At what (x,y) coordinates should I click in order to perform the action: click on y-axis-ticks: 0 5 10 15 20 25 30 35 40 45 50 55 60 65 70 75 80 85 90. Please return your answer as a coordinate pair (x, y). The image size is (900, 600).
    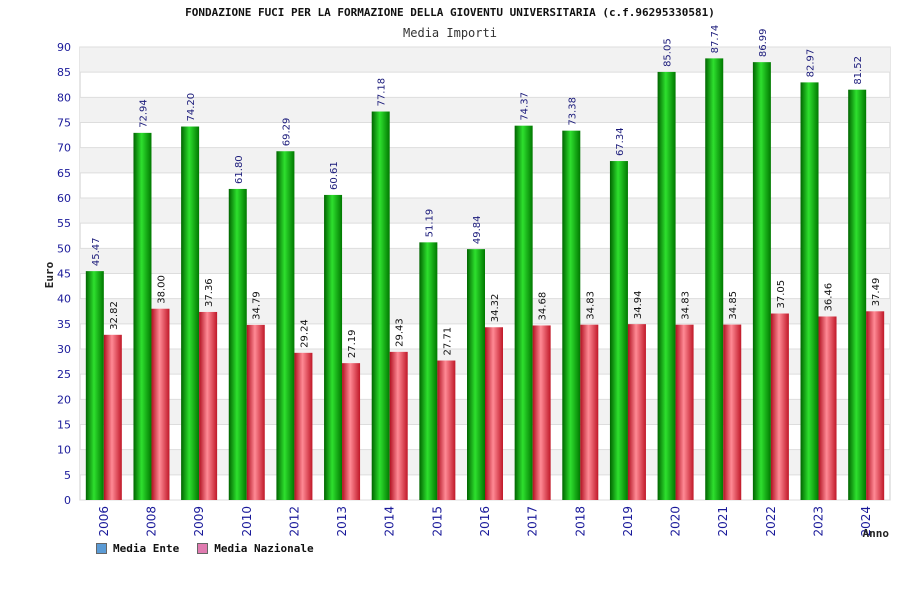
    Looking at the image, I should click on (64, 274).